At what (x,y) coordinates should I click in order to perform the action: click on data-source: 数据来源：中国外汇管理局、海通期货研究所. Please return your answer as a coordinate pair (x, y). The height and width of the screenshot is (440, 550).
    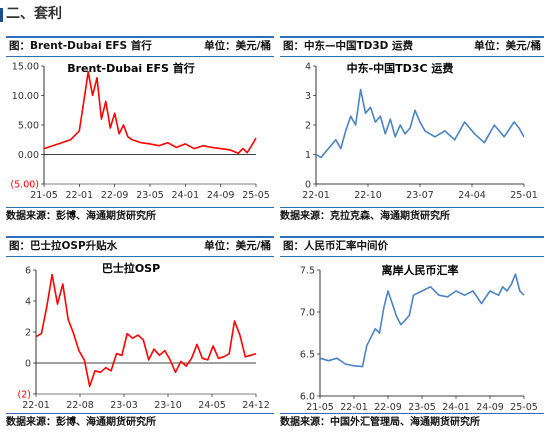
    Looking at the image, I should click on (412, 421).